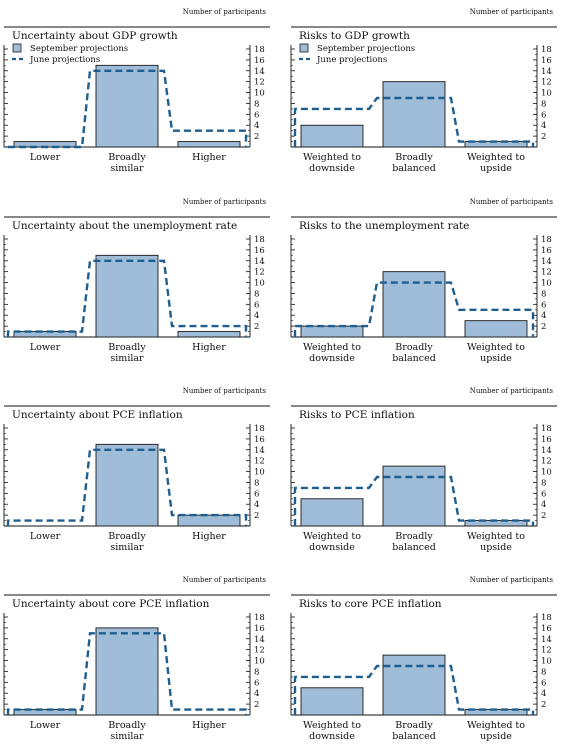 The width and height of the screenshot is (579, 747). I want to click on legend-bar-swatch, so click(304, 48).